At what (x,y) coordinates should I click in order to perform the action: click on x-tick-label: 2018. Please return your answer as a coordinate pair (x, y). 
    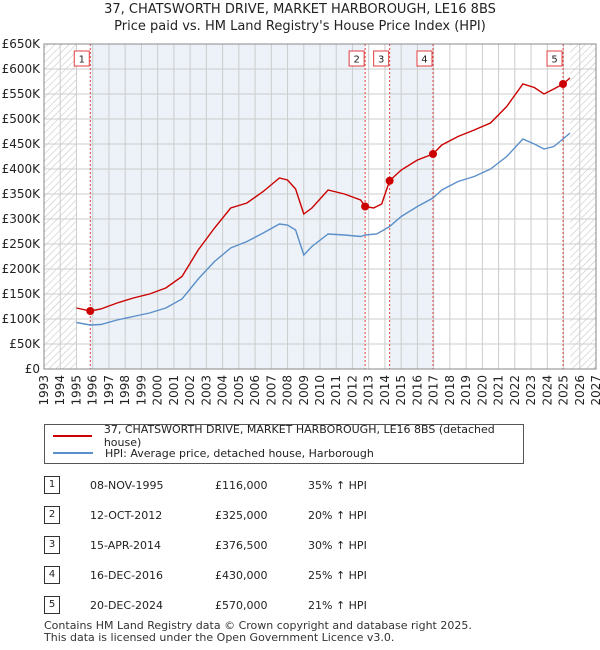
    Looking at the image, I should click on (450, 390).